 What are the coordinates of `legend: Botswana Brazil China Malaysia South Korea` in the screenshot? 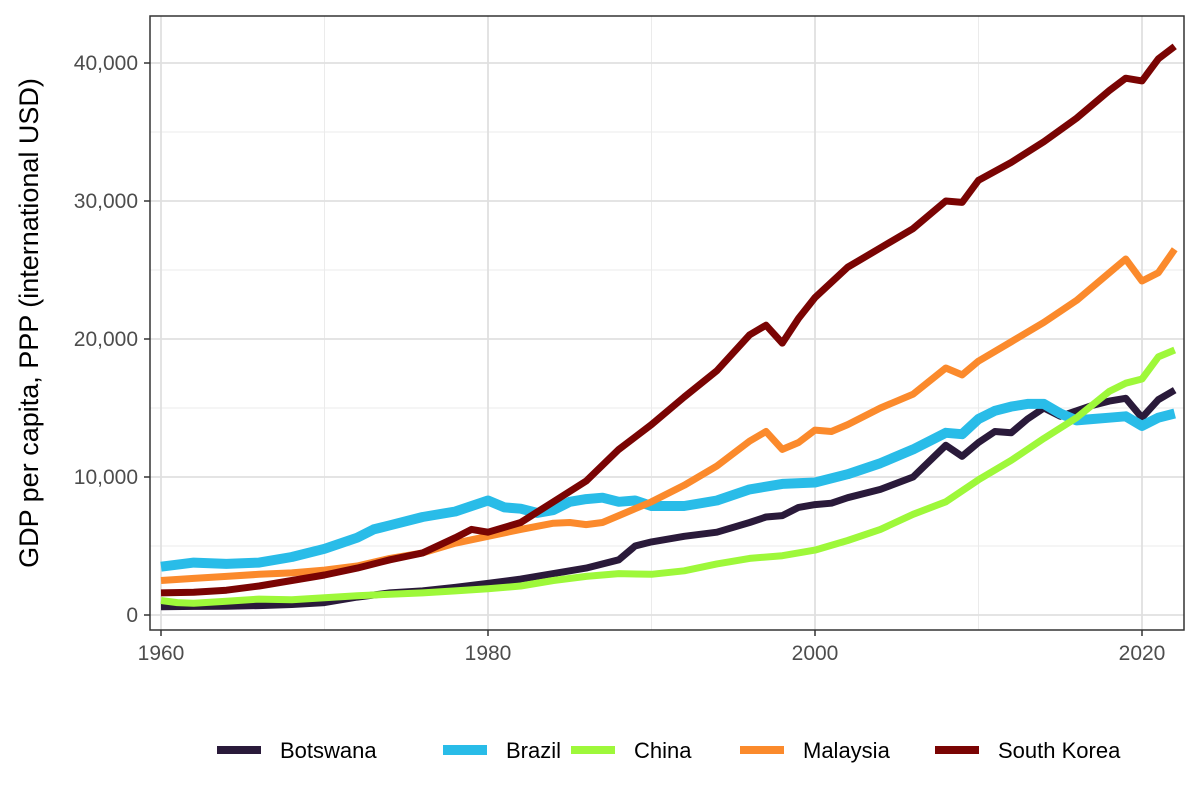 It's located at (669, 750).